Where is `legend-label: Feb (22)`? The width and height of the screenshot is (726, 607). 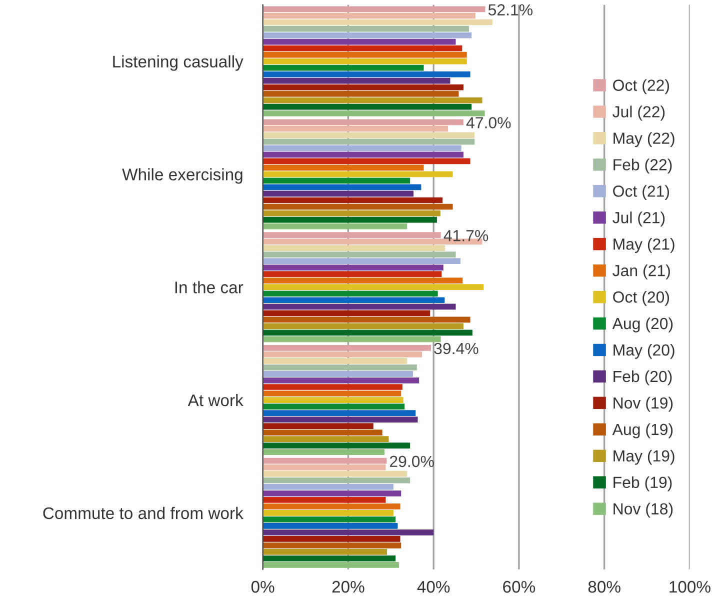 legend-label: Feb (22) is located at coordinates (643, 166).